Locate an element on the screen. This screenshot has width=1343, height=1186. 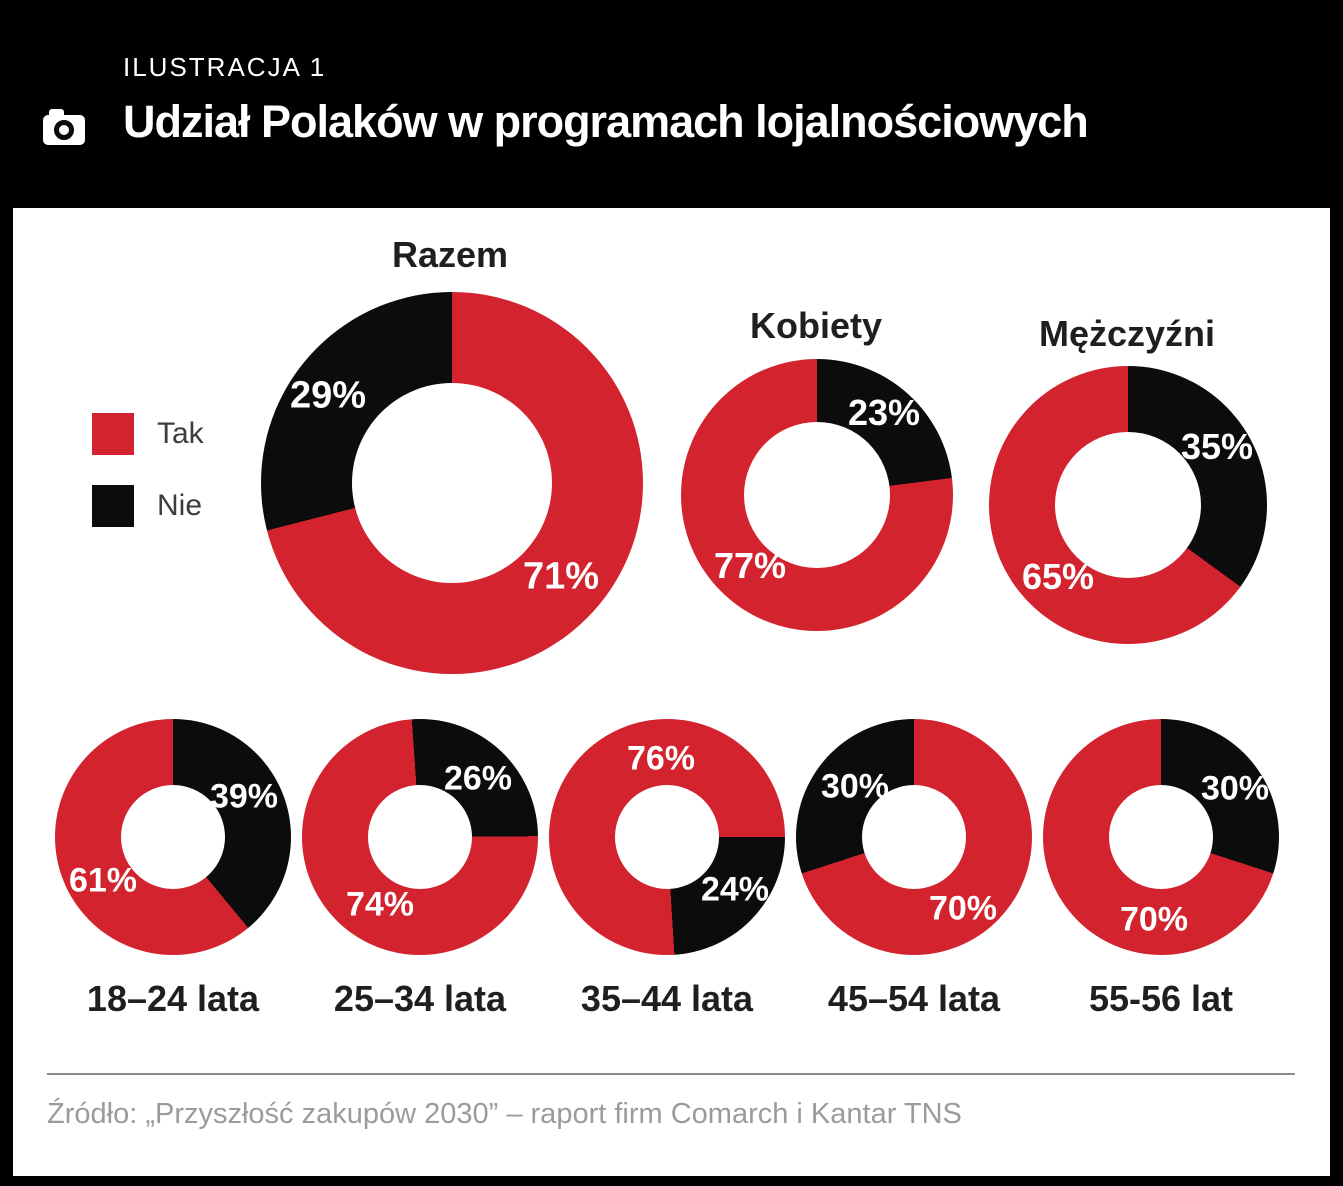
donut-chart-mezczyzni: 35% 65% is located at coordinates (1128, 505).